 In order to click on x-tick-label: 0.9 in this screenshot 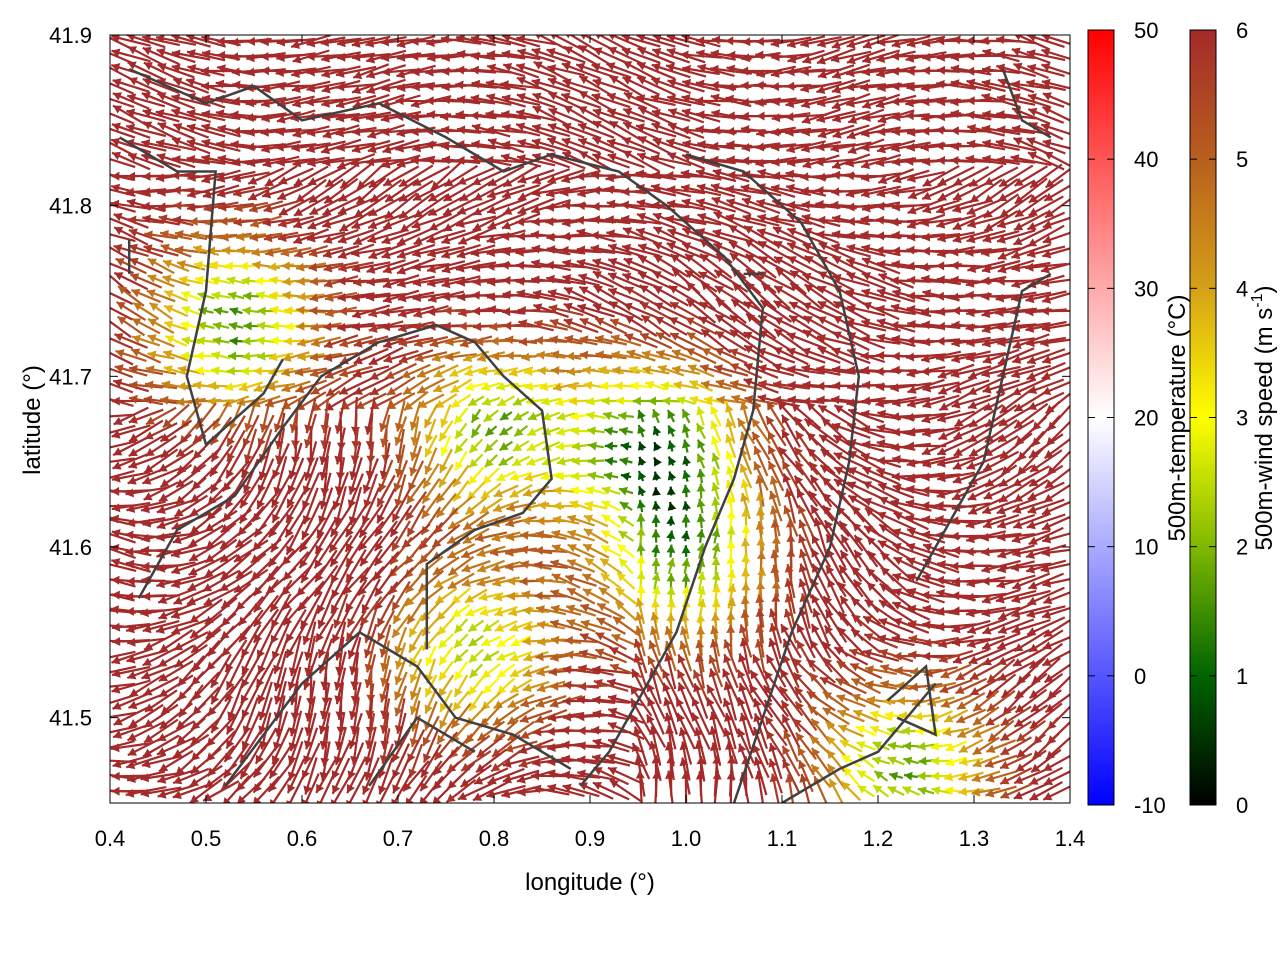, I will do `click(590, 838)`.